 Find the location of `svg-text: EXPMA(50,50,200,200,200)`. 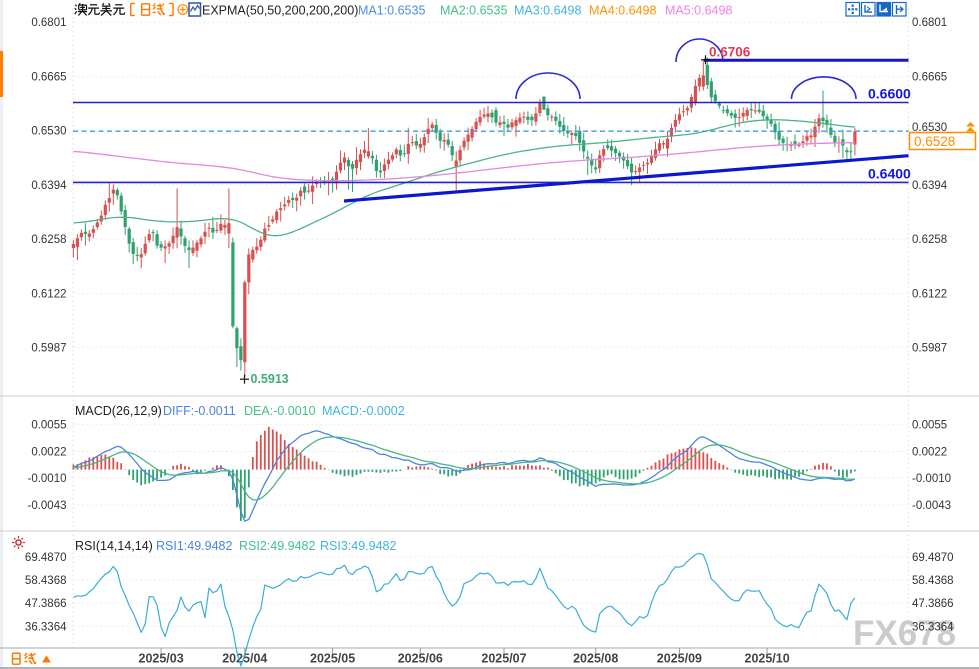

svg-text: EXPMA(50,50,200,200,200) is located at coordinates (280, 11).